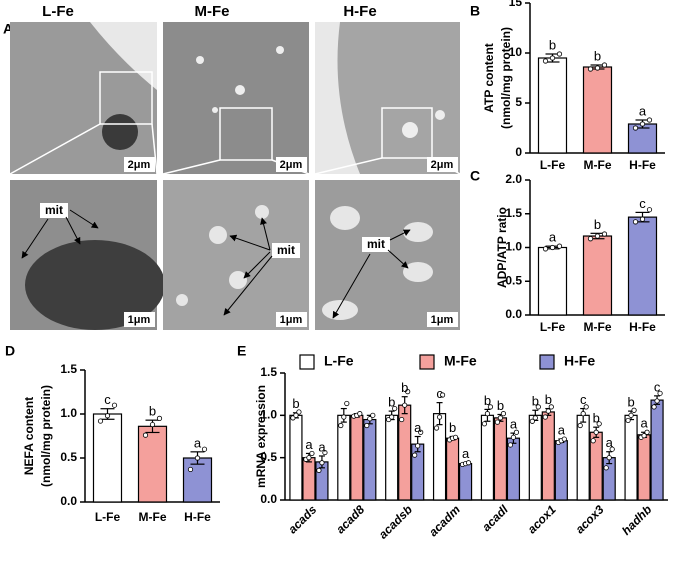 Image resolution: width=676 pixels, height=565 pixels. What do you see at coordinates (212, 11) in the screenshot?
I see `column-title: M-Fe` at bounding box center [212, 11].